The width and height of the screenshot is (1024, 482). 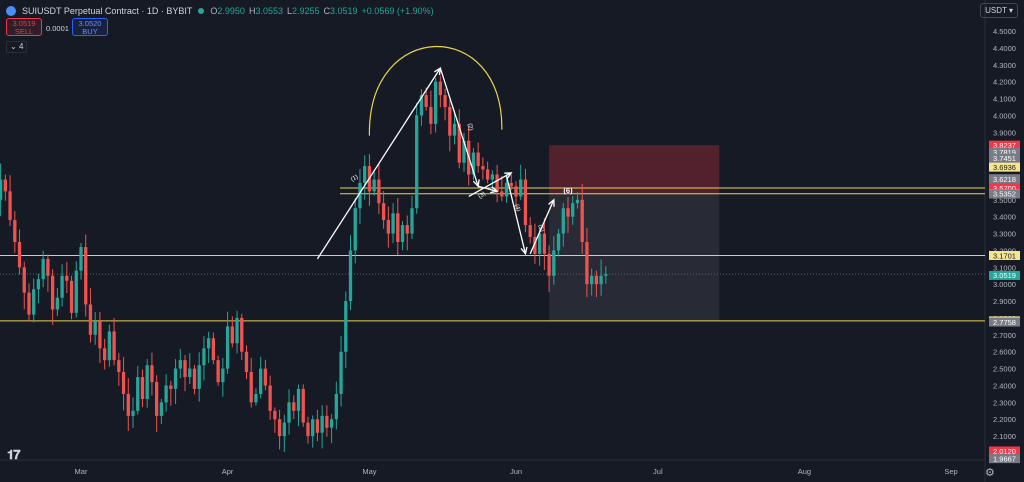 I want to click on y-tick-label: 2.1000, so click(x=1004, y=436).